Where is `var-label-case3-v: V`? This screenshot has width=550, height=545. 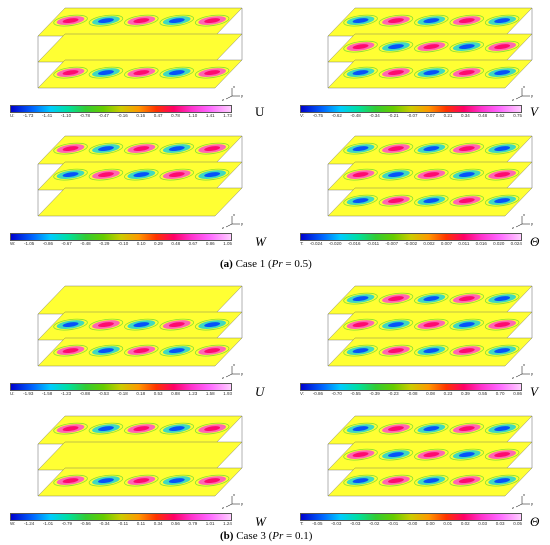 var-label-case3-v: V is located at coordinates (534, 391).